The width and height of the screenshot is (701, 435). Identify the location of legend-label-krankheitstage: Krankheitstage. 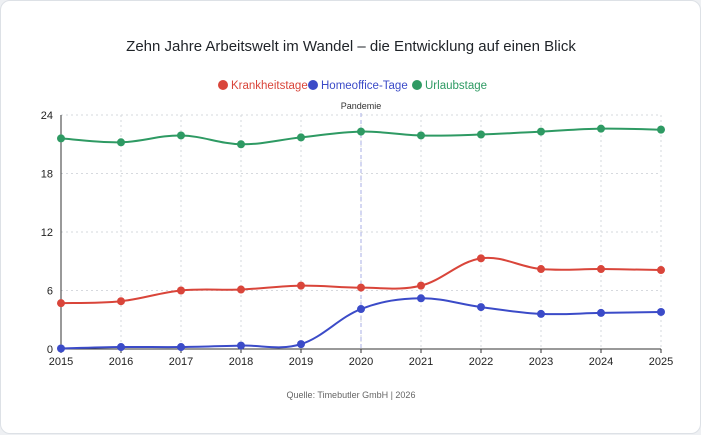
(269, 86).